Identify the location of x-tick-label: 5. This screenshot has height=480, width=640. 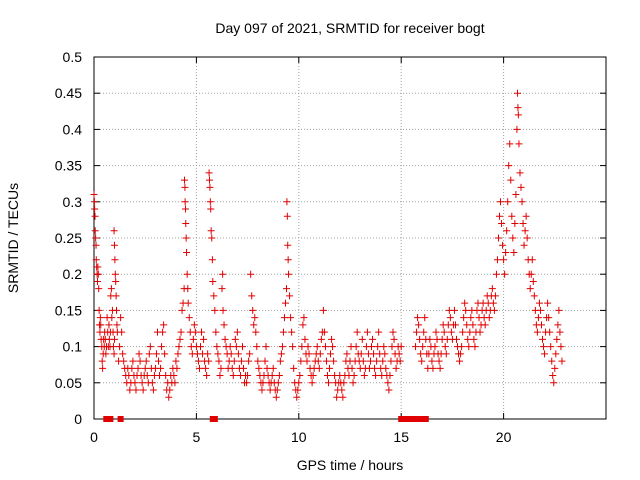
(197, 437).